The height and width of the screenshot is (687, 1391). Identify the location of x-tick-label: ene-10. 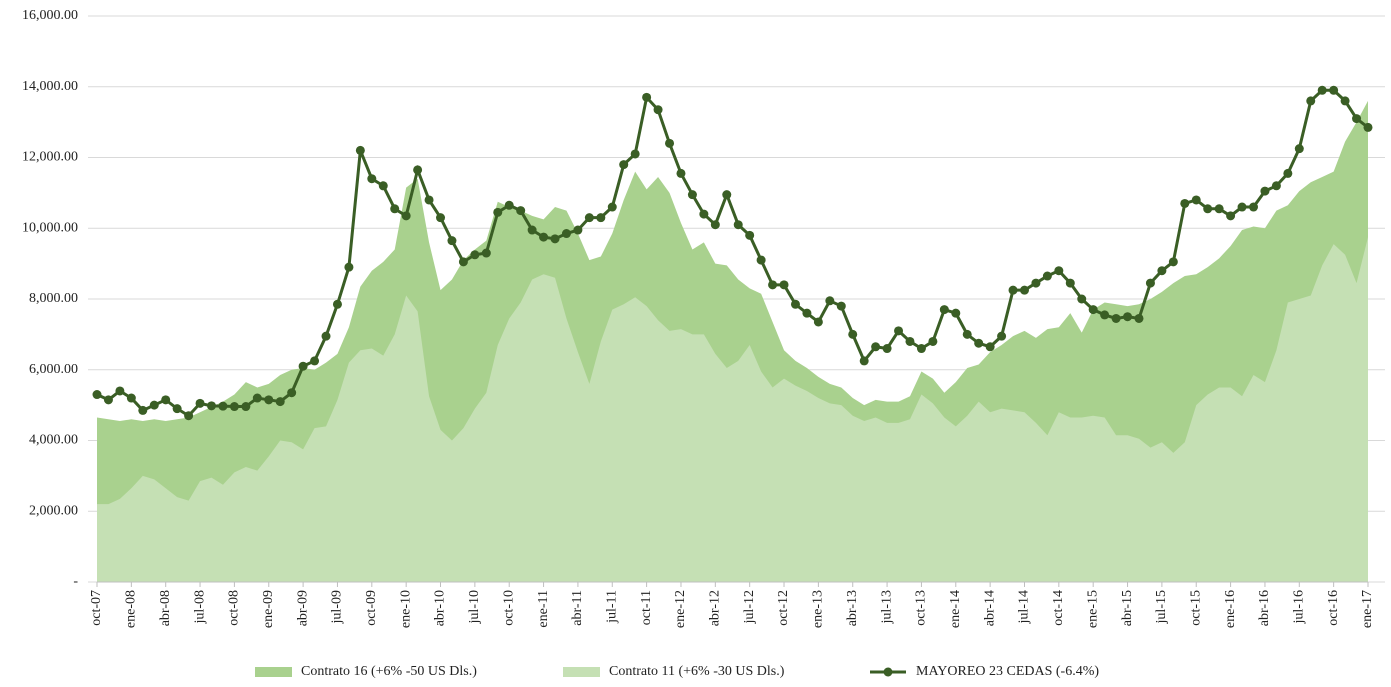
(405, 609).